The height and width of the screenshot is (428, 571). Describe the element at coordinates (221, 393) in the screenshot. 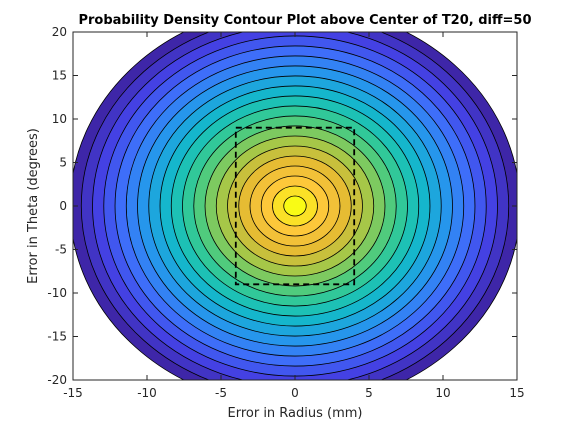

I see `x-tick-label: -5` at that location.